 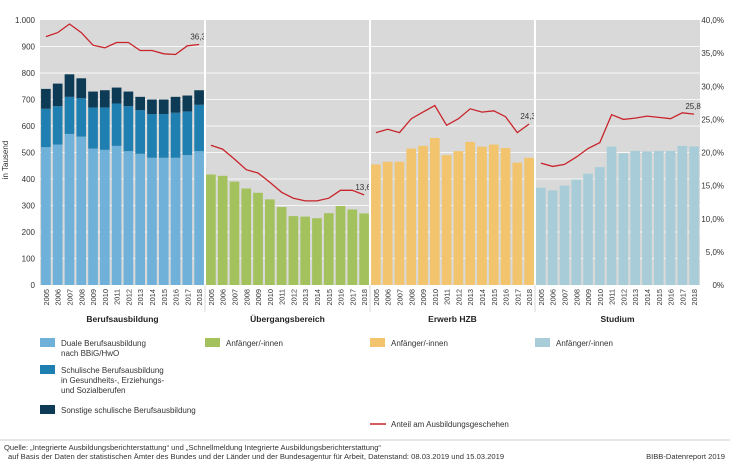 I want to click on y-tick-label: 300, so click(x=29, y=206).